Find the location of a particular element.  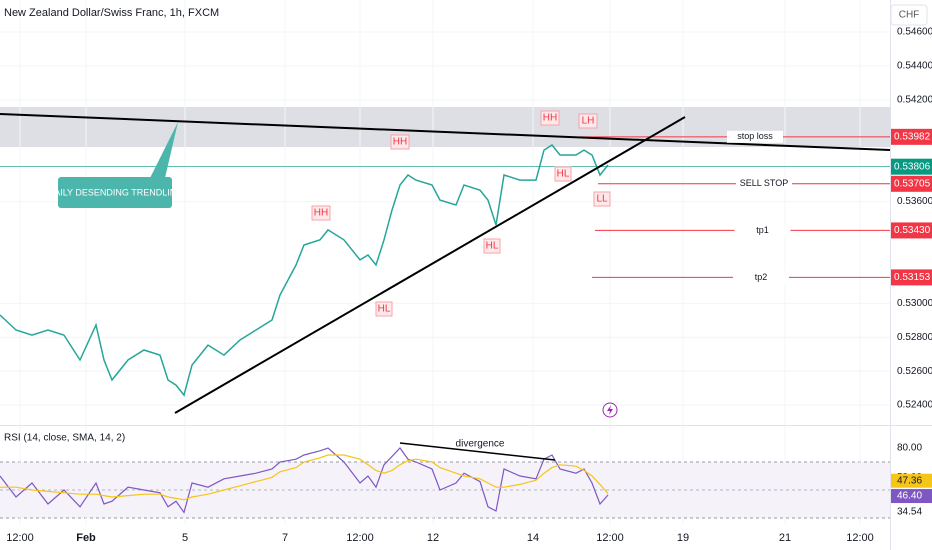

x-tick-label: Feb is located at coordinates (86, 538).